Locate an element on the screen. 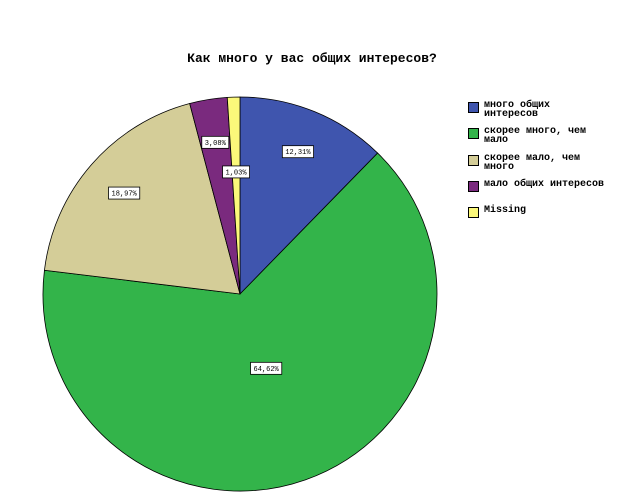  value-label: 64,62% is located at coordinates (266, 368).